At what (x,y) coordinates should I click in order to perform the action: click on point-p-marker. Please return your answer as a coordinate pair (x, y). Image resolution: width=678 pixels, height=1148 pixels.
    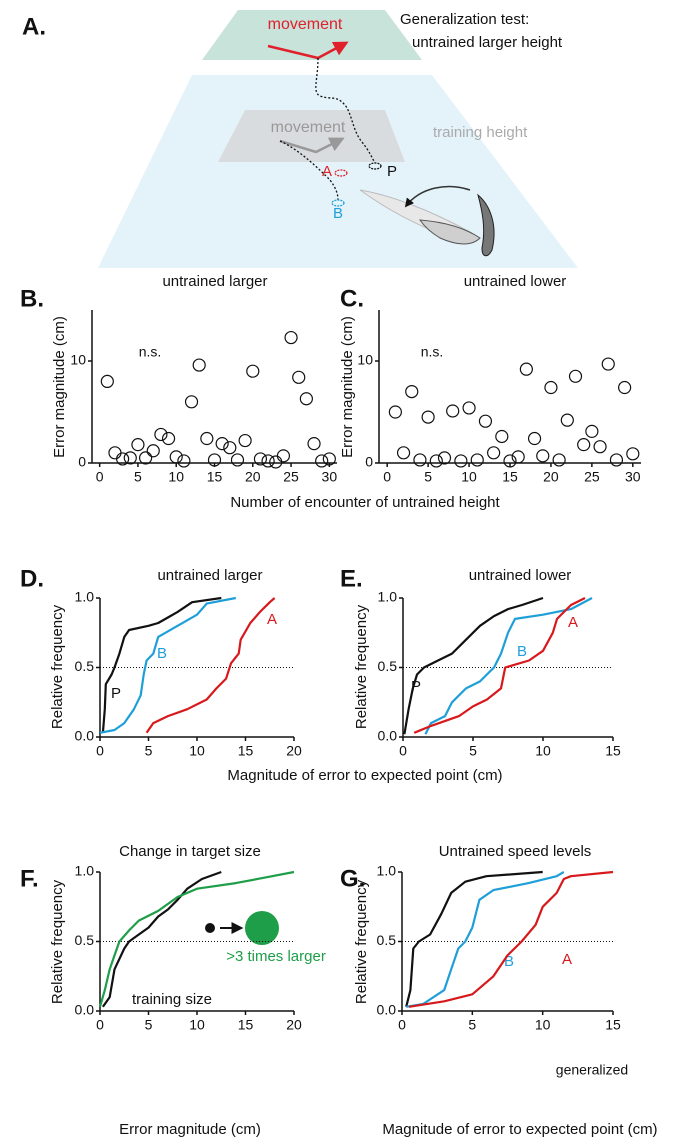
    Looking at the image, I should click on (375, 166).